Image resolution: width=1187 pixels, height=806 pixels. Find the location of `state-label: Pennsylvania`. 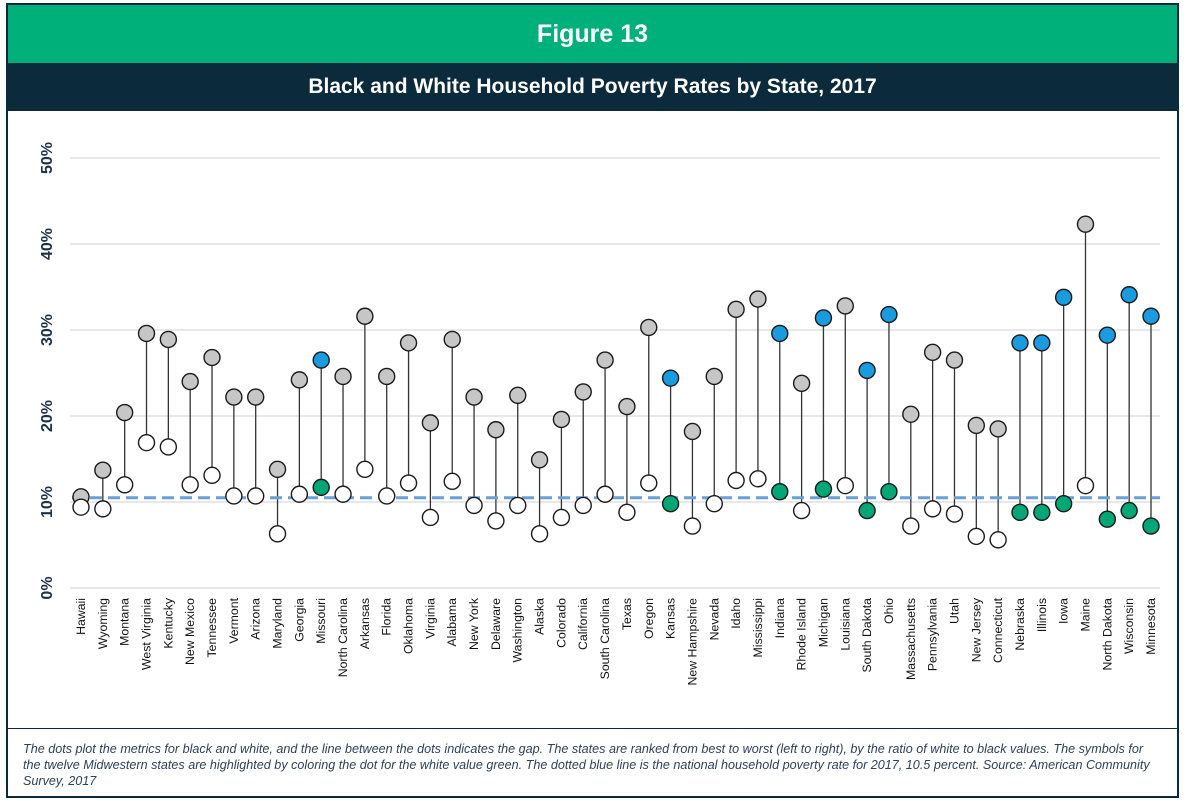

state-label: Pennsylvania is located at coordinates (933, 634).